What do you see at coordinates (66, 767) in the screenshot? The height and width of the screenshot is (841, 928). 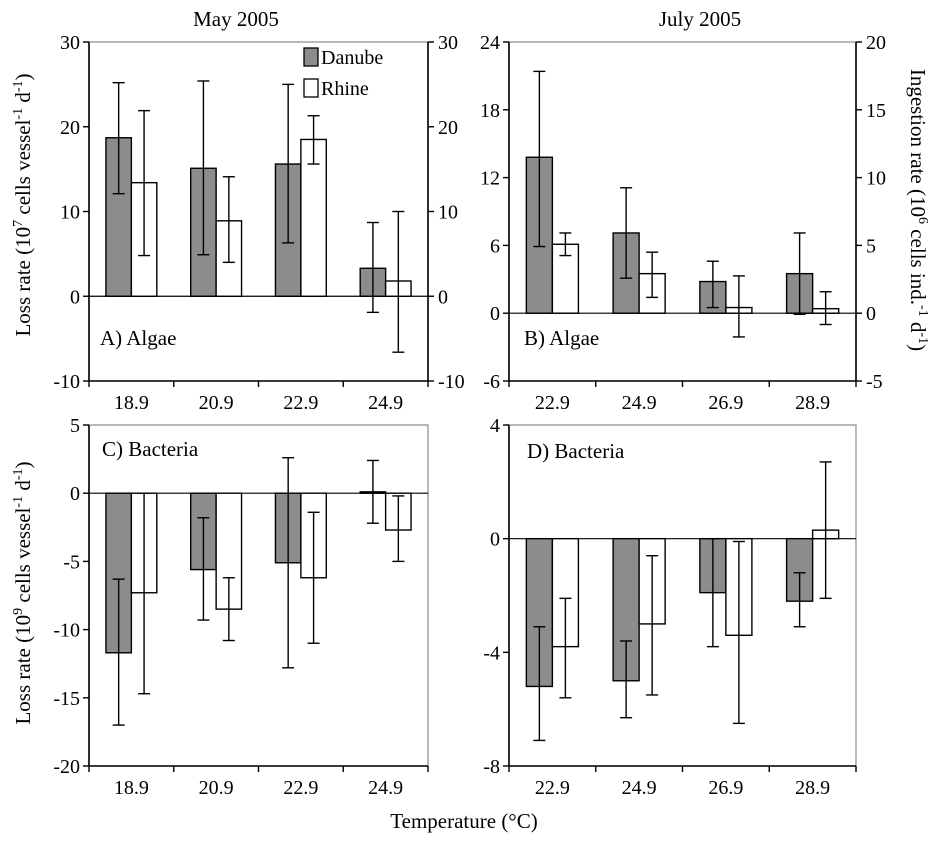 I see `y-tick-label-c: -20` at bounding box center [66, 767].